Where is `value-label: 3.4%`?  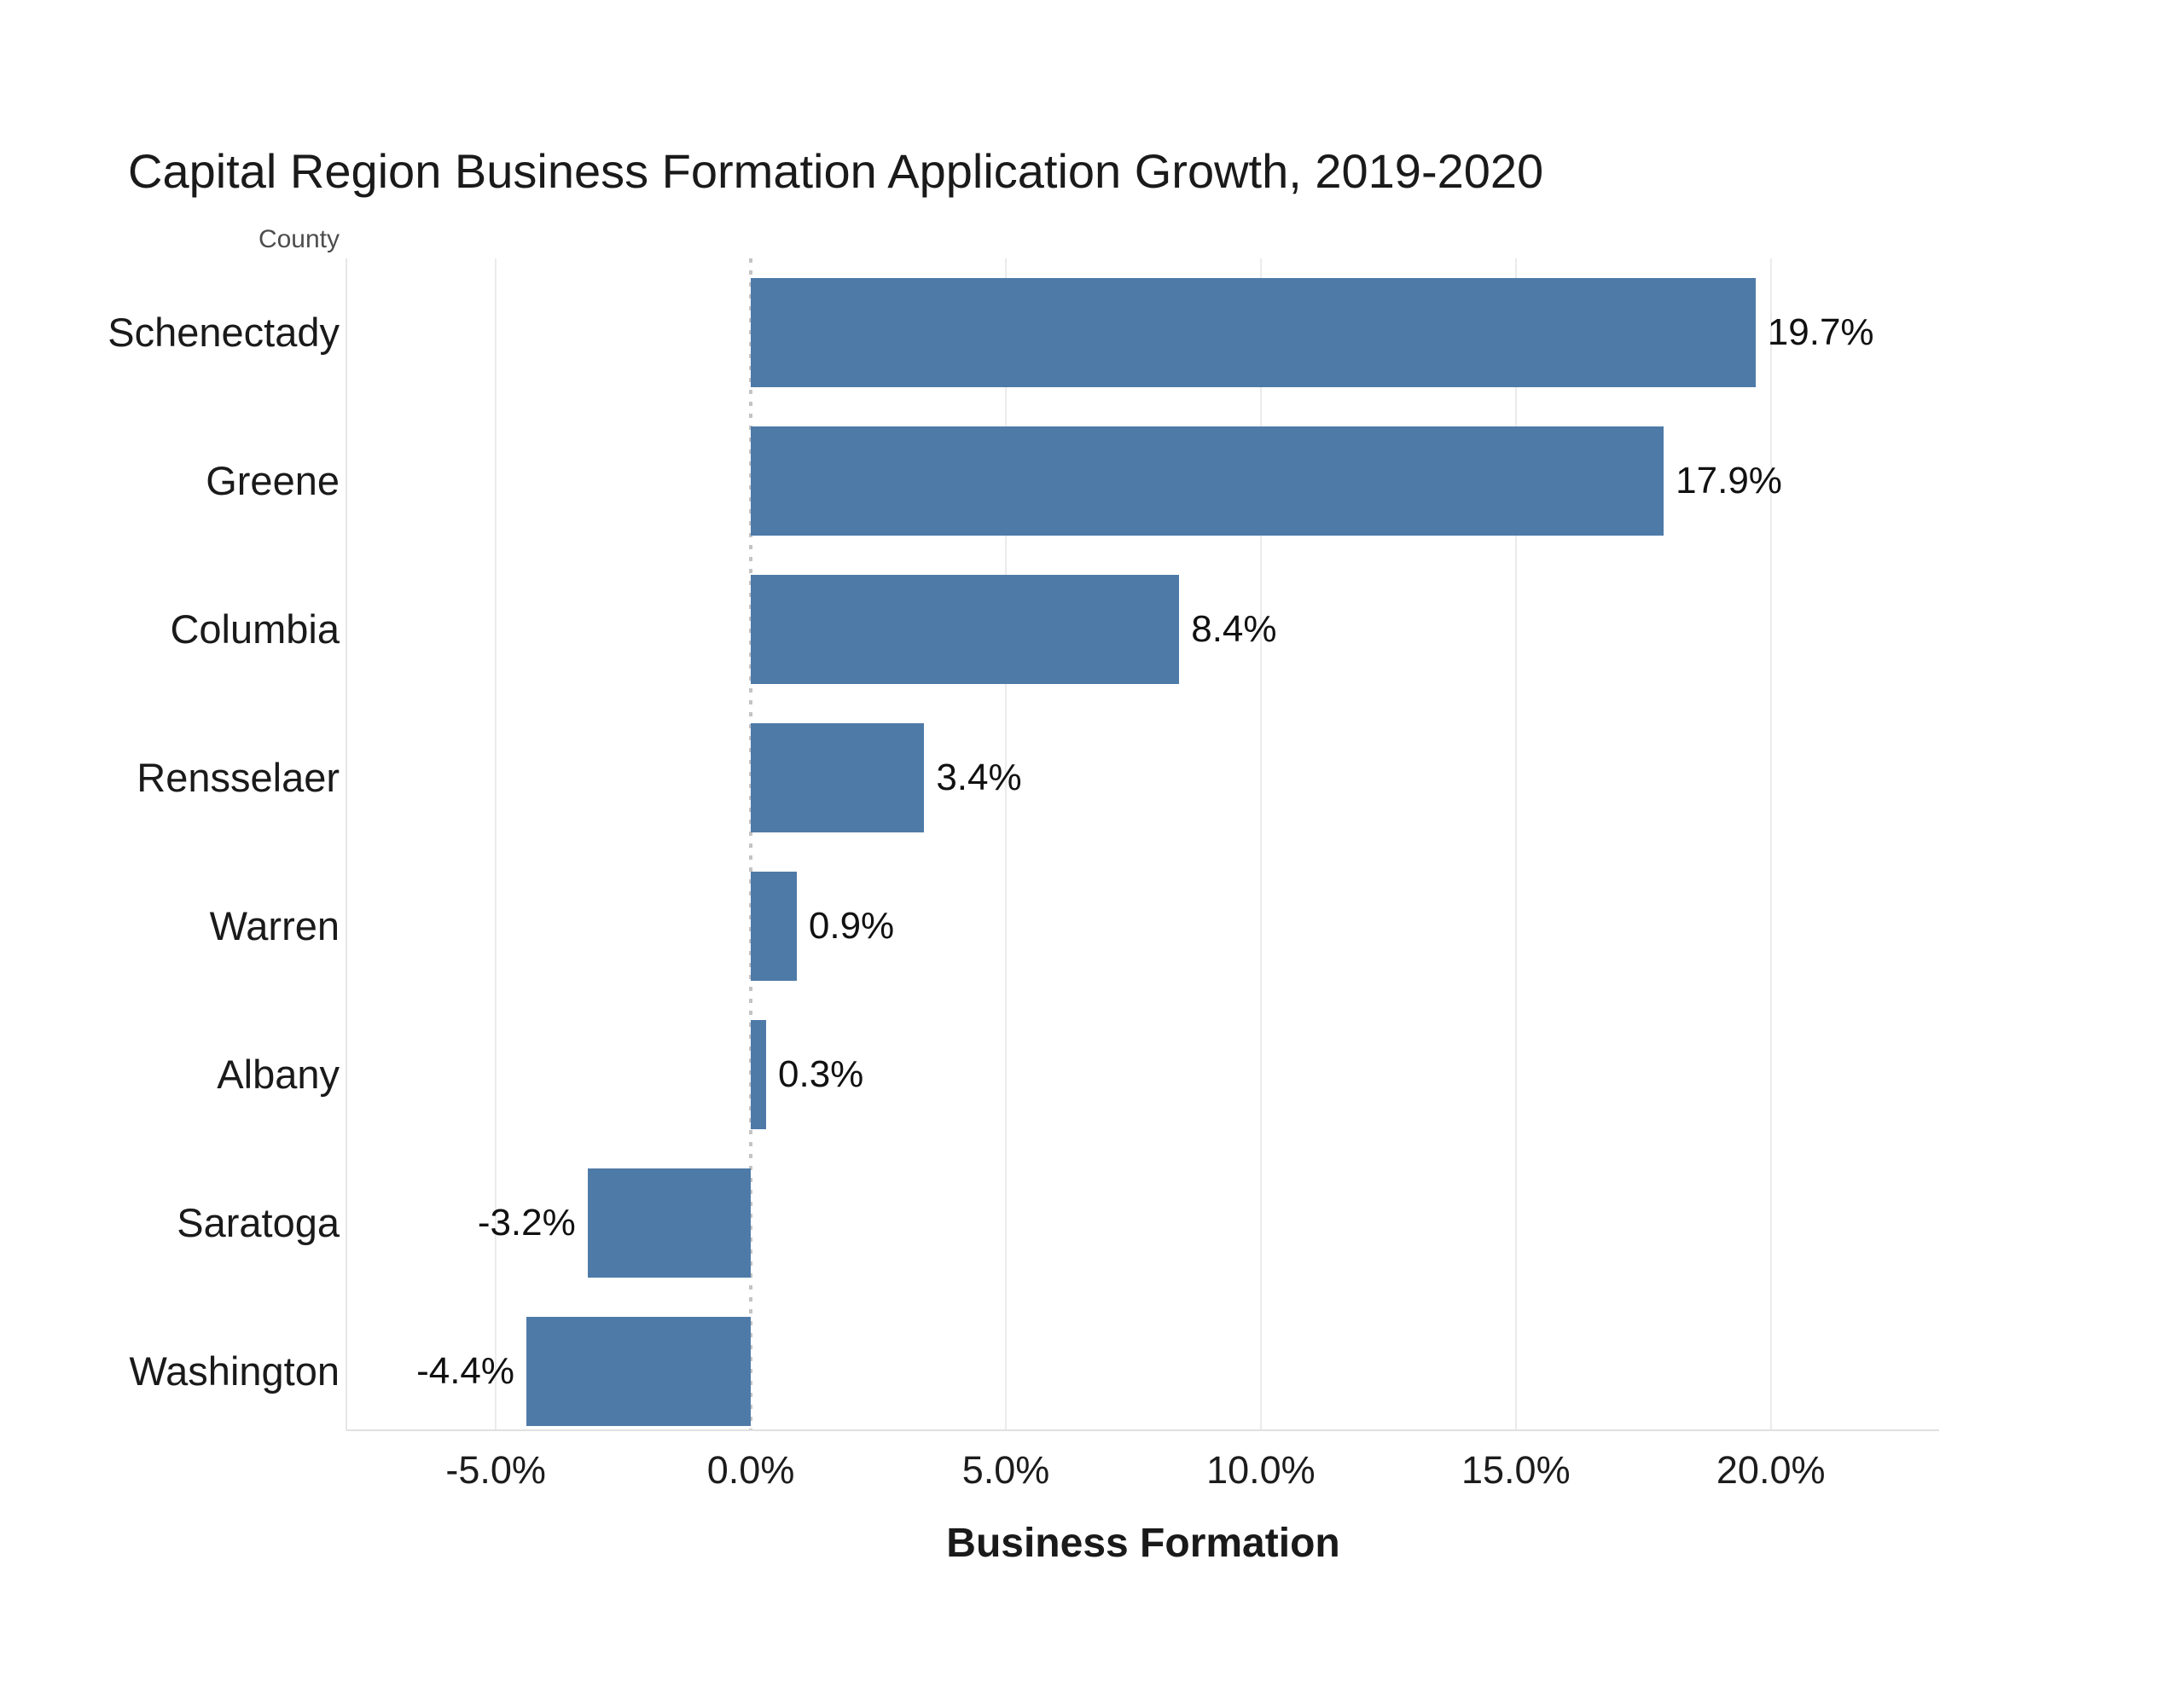
value-label: 3.4% is located at coordinates (979, 777).